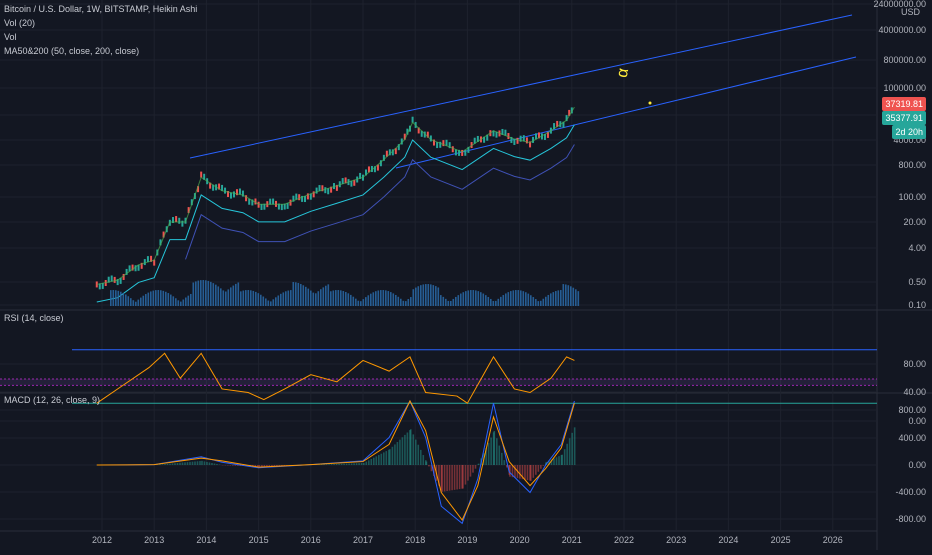 The height and width of the screenshot is (555, 932). Describe the element at coordinates (206, 540) in the screenshot. I see `time-tick-label: 2014` at that location.